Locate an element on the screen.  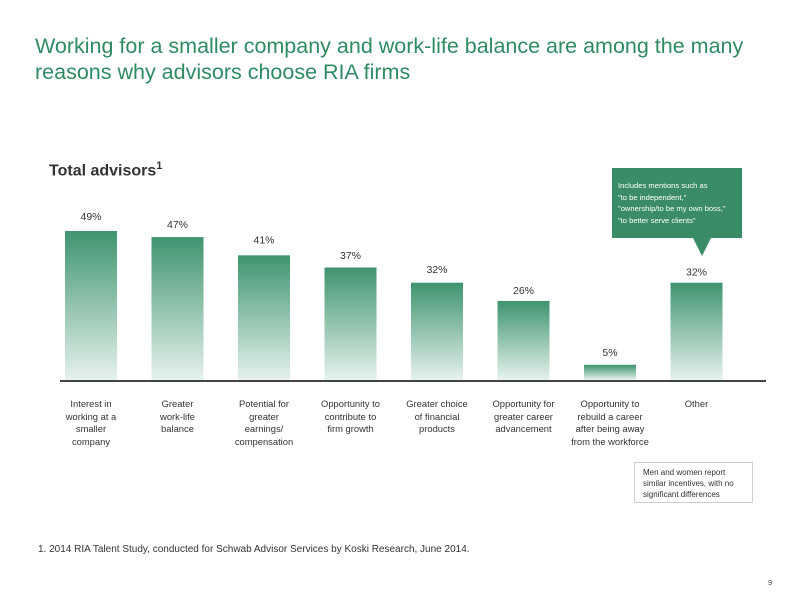
page-number: 9 is located at coordinates (770, 582).